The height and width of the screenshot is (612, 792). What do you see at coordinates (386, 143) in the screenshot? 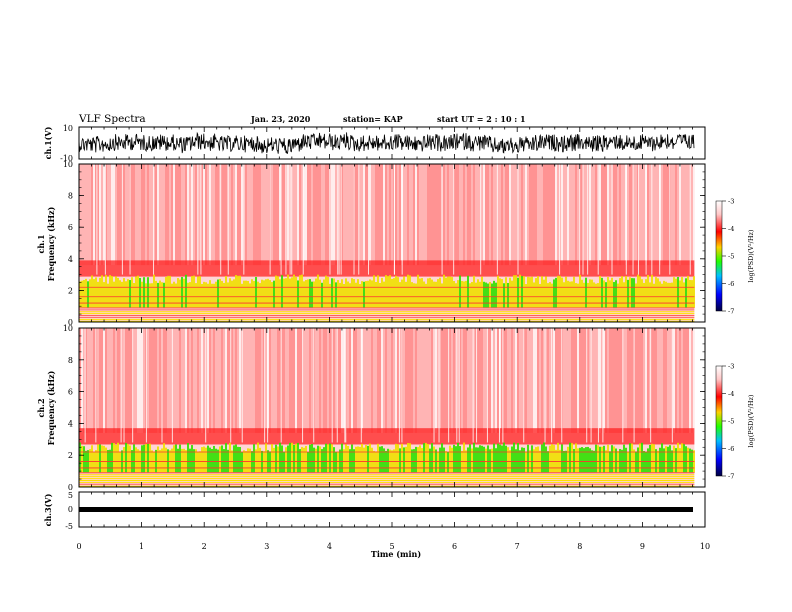
I see `ch1-waveform-series` at bounding box center [386, 143].